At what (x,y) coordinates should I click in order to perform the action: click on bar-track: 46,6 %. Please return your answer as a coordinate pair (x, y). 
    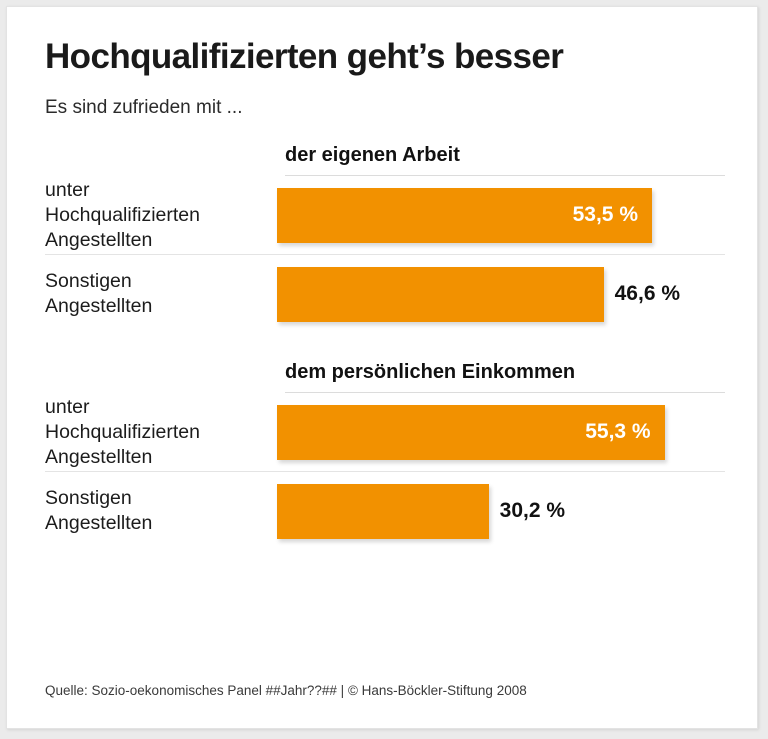
    Looking at the image, I should click on (501, 294).